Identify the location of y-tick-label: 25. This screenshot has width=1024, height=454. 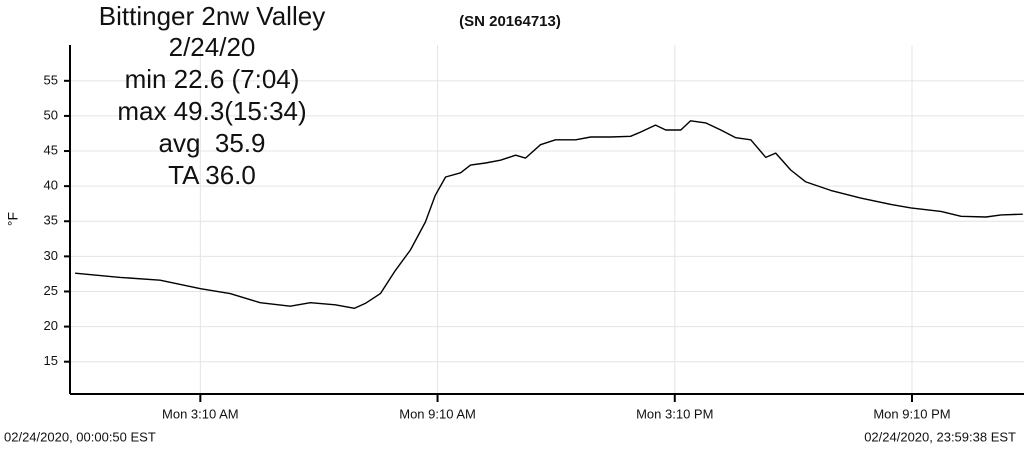
(51, 290).